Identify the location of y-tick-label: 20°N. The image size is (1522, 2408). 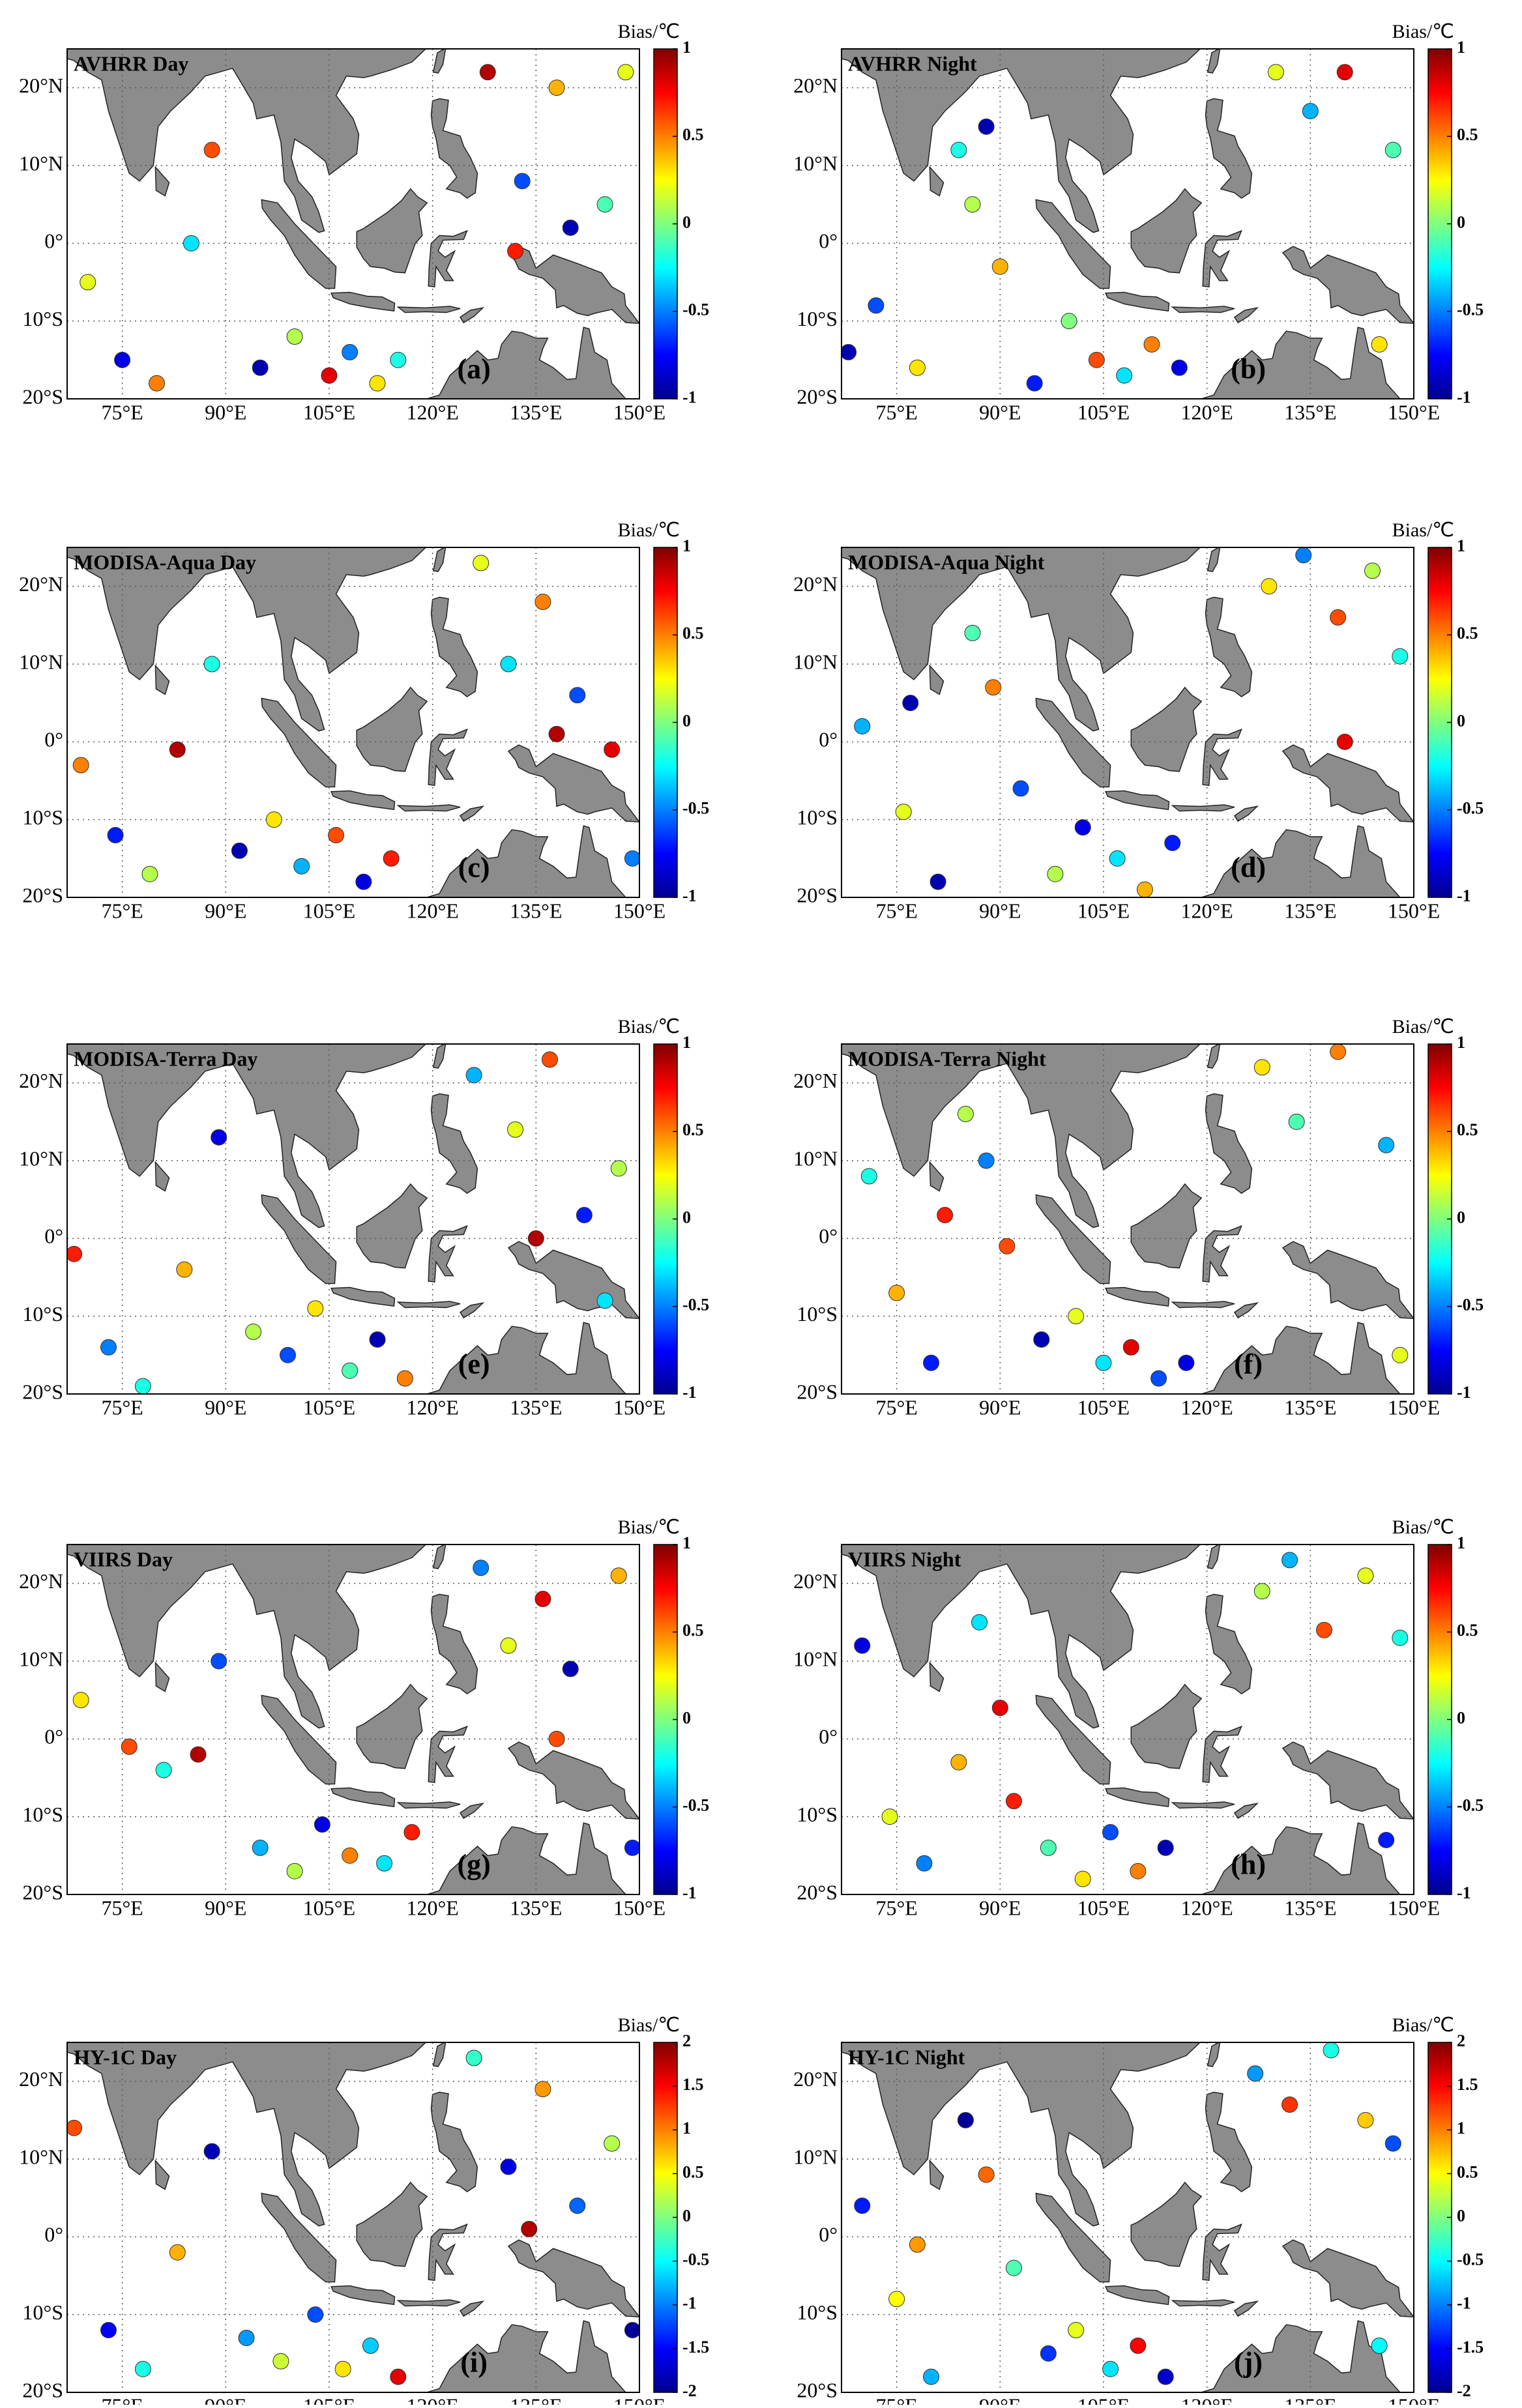
(815, 1581).